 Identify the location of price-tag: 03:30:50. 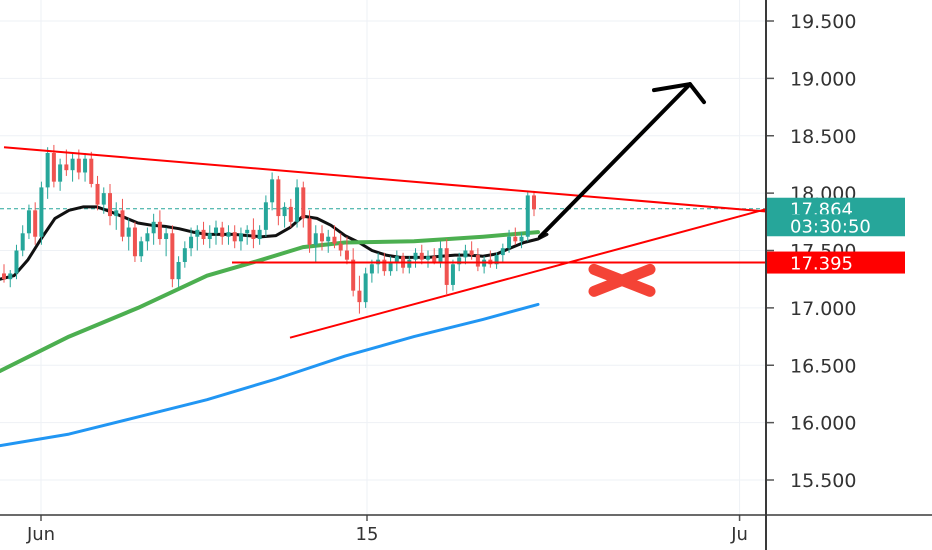
(836, 225).